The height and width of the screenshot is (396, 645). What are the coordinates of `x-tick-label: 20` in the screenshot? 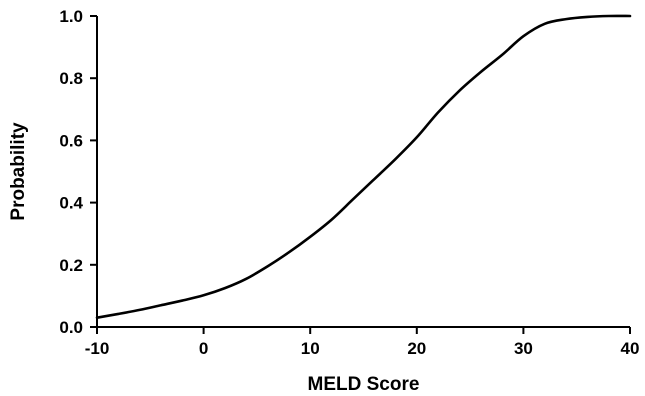 It's located at (416, 348).